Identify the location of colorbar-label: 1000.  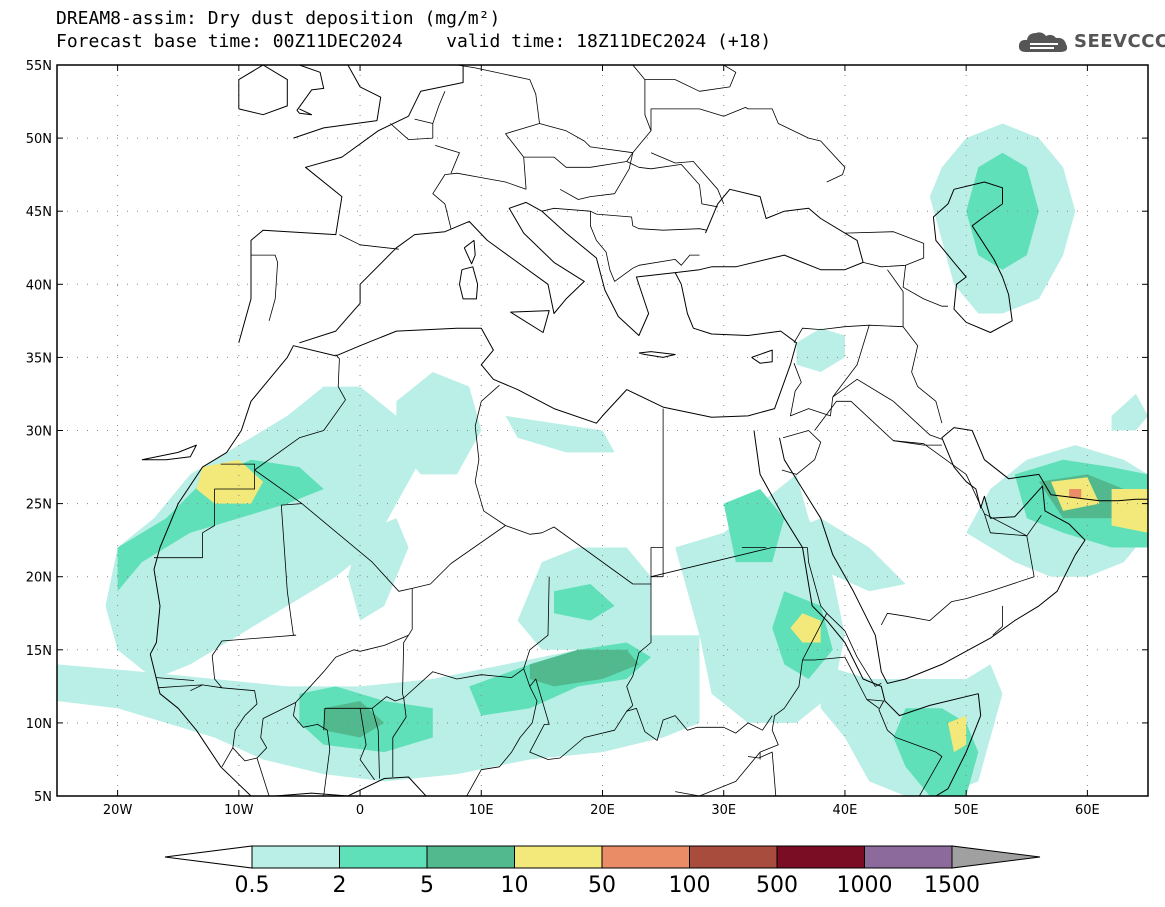
(865, 885).